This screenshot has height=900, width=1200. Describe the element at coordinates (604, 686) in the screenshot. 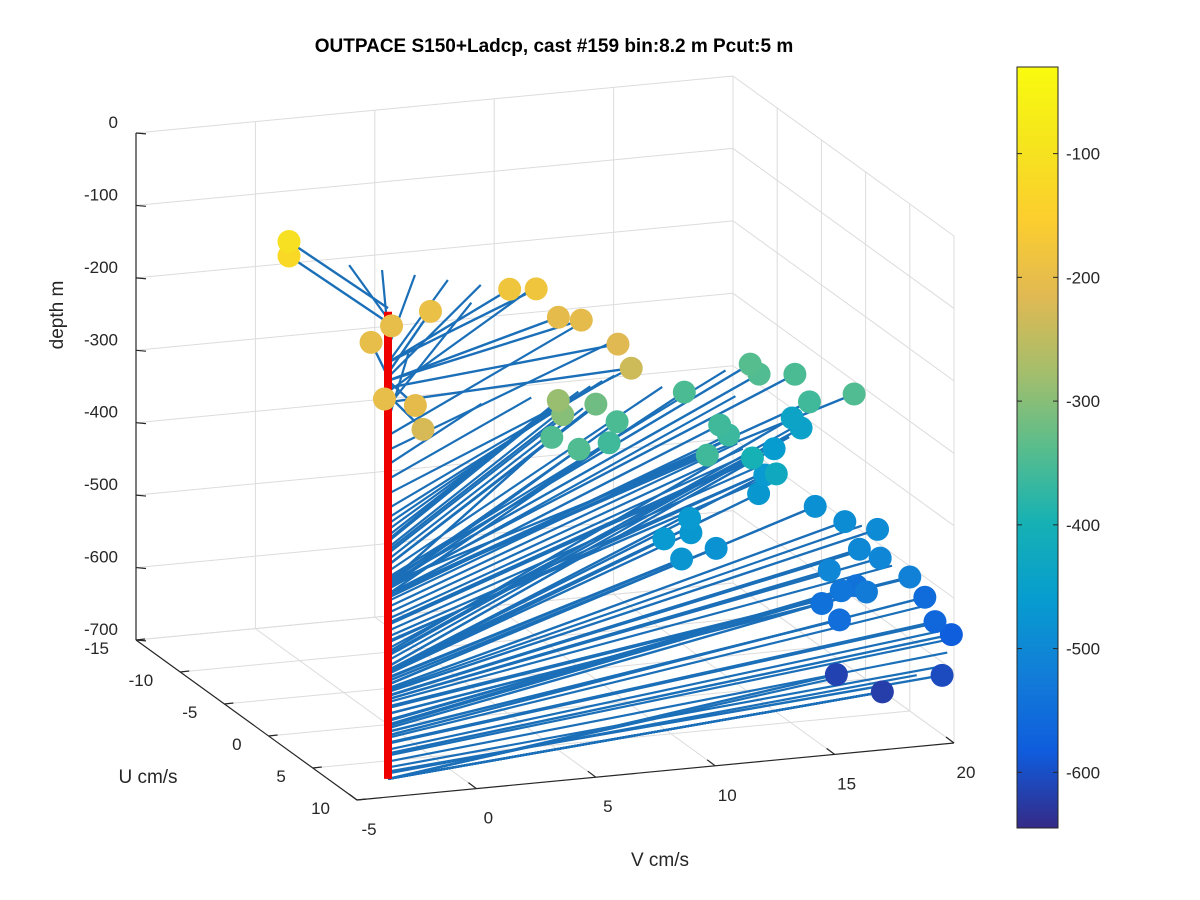

I see `floor-gridline` at that location.